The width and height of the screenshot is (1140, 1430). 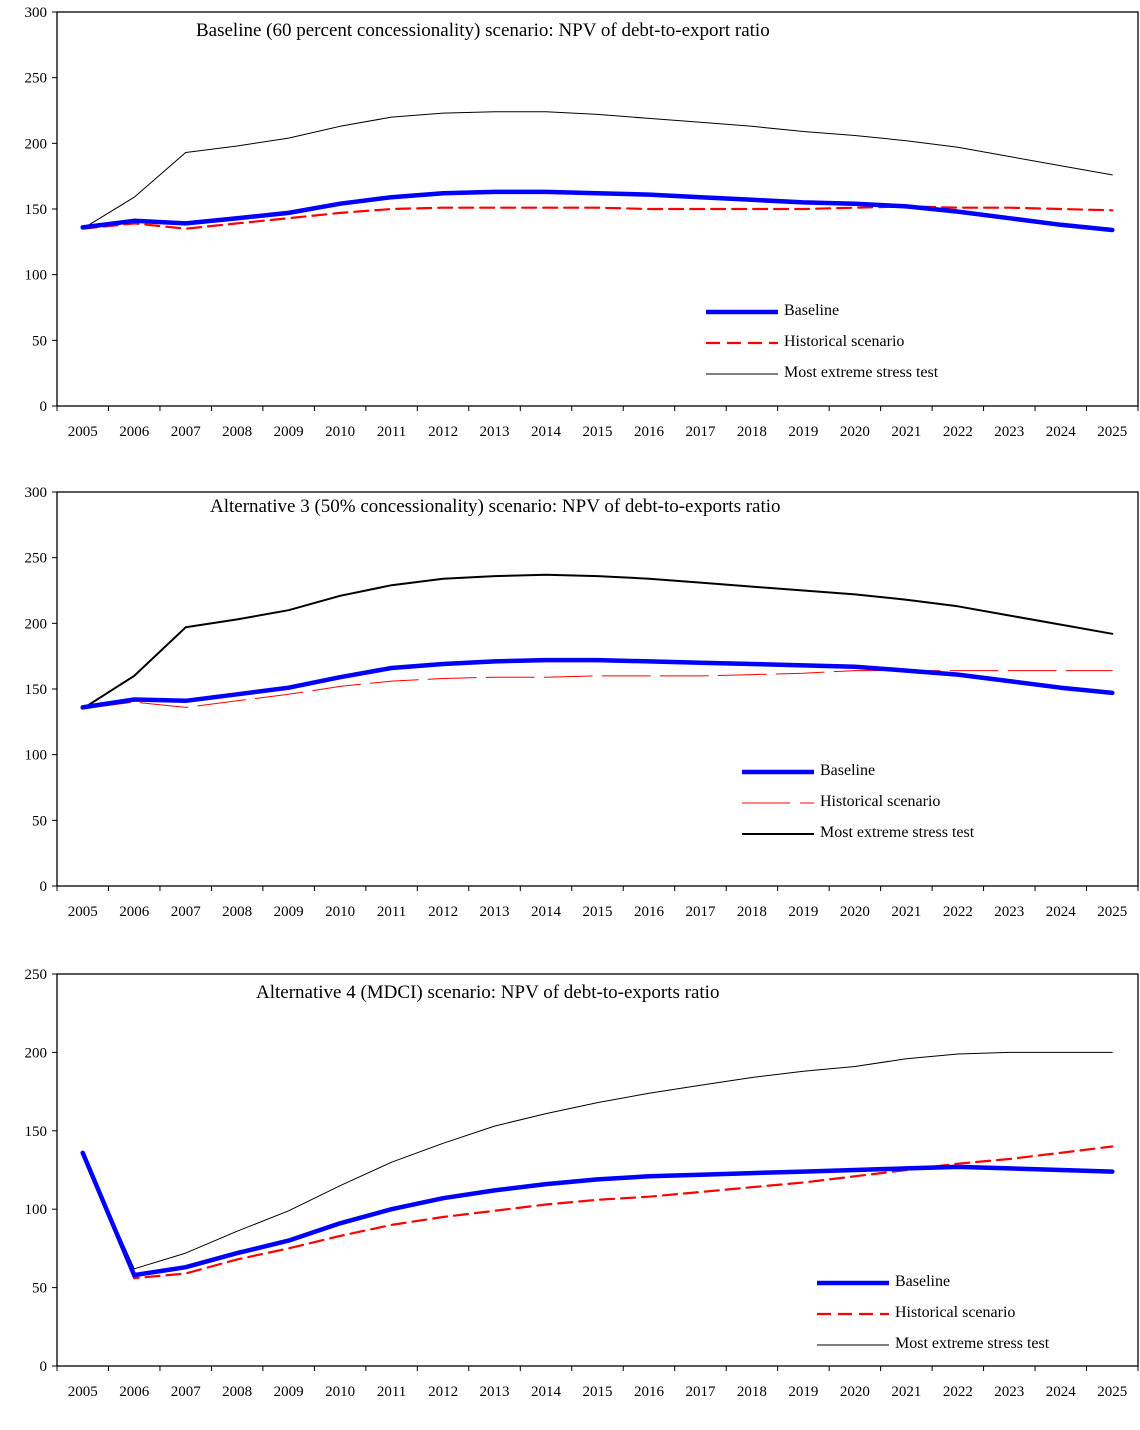 I want to click on series-line-historical-scenario, so click(x=597, y=217).